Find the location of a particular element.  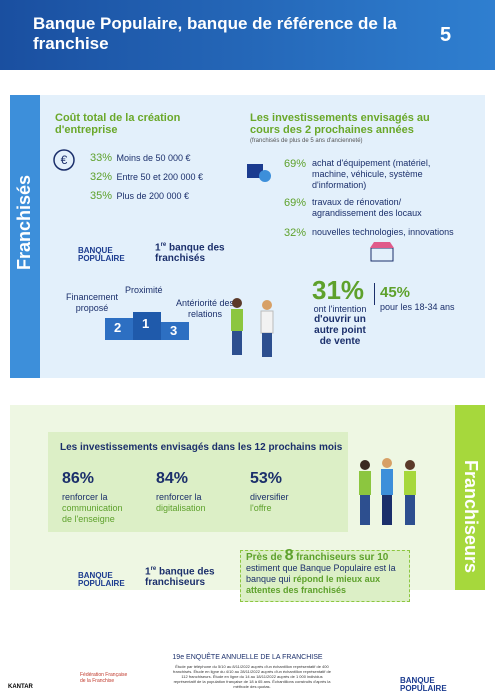

pct: 35% is located at coordinates (101, 196).